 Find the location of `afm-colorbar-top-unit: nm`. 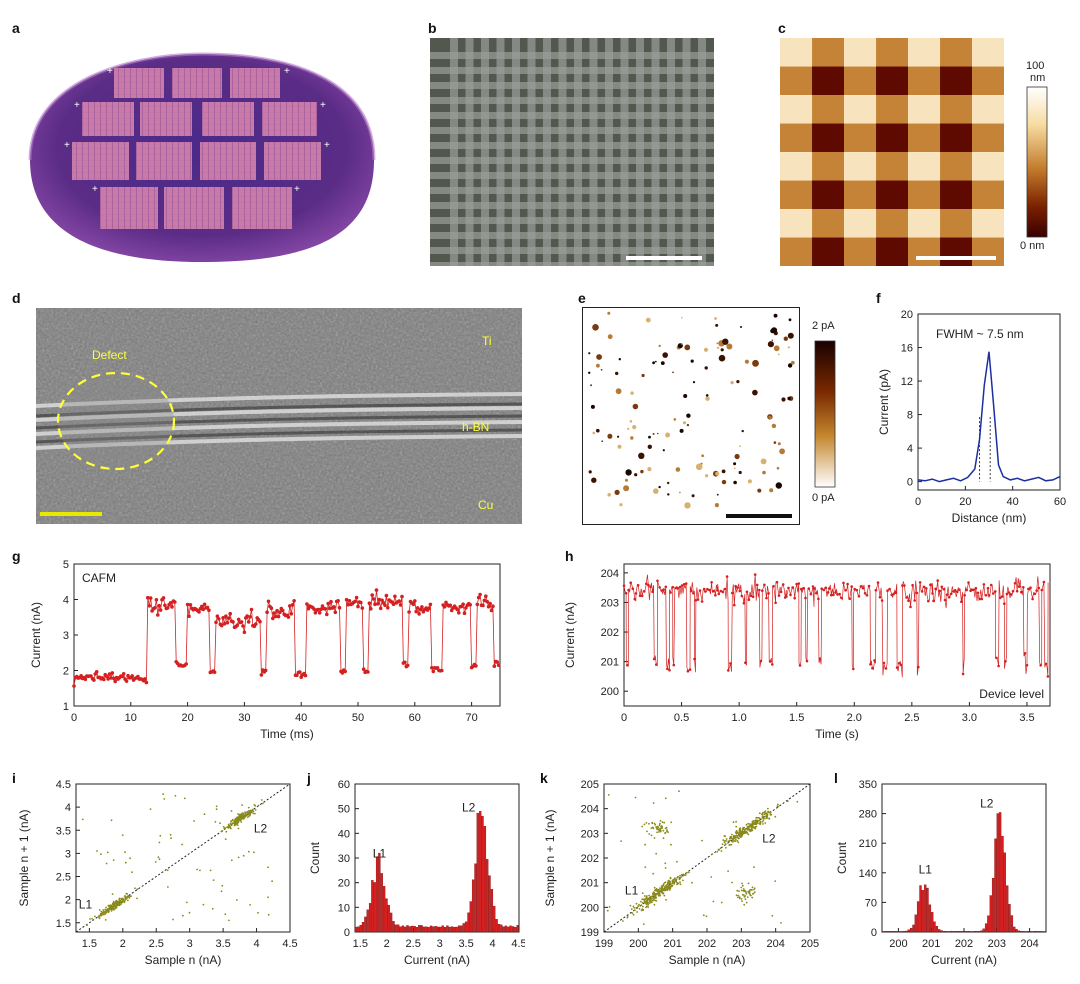

afm-colorbar-top-unit: nm is located at coordinates (1038, 78).